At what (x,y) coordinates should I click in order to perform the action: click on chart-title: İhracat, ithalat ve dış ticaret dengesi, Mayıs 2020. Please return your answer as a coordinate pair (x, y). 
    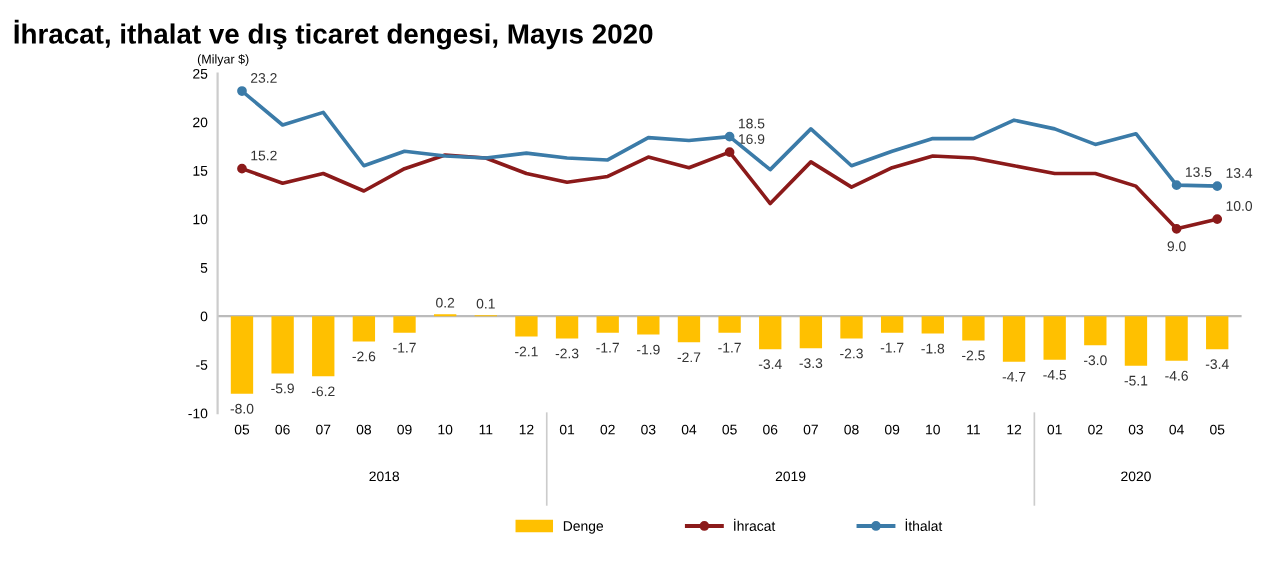
    Looking at the image, I should click on (333, 34).